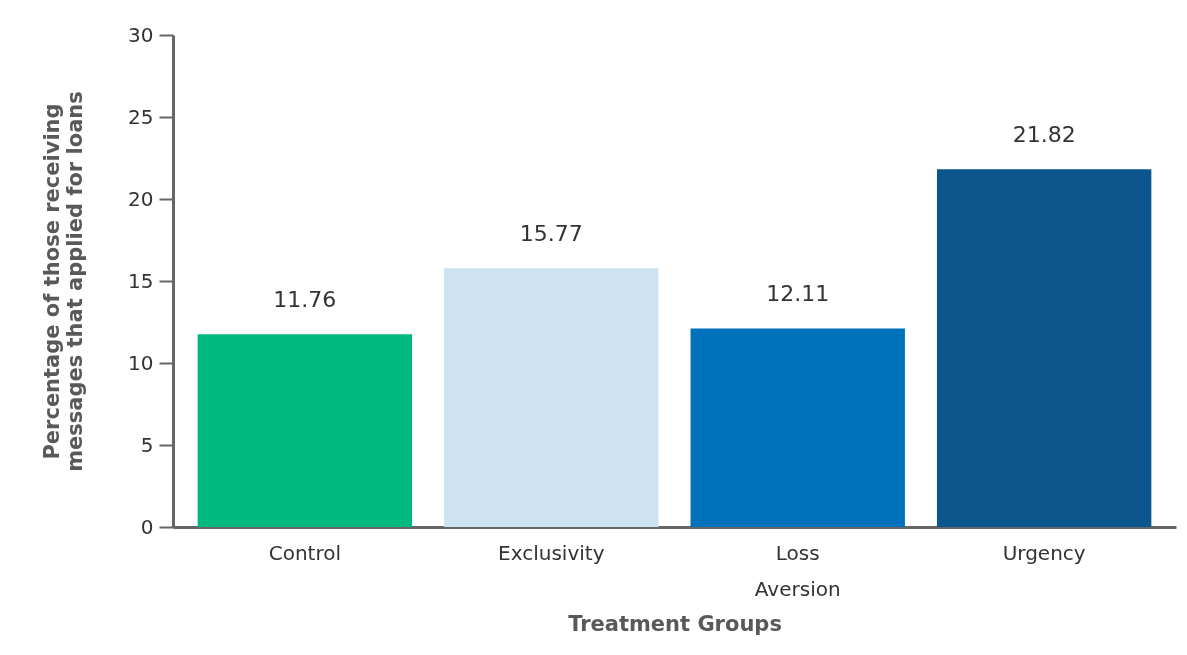  I want to click on y-tick-label: 25, so click(141, 116).